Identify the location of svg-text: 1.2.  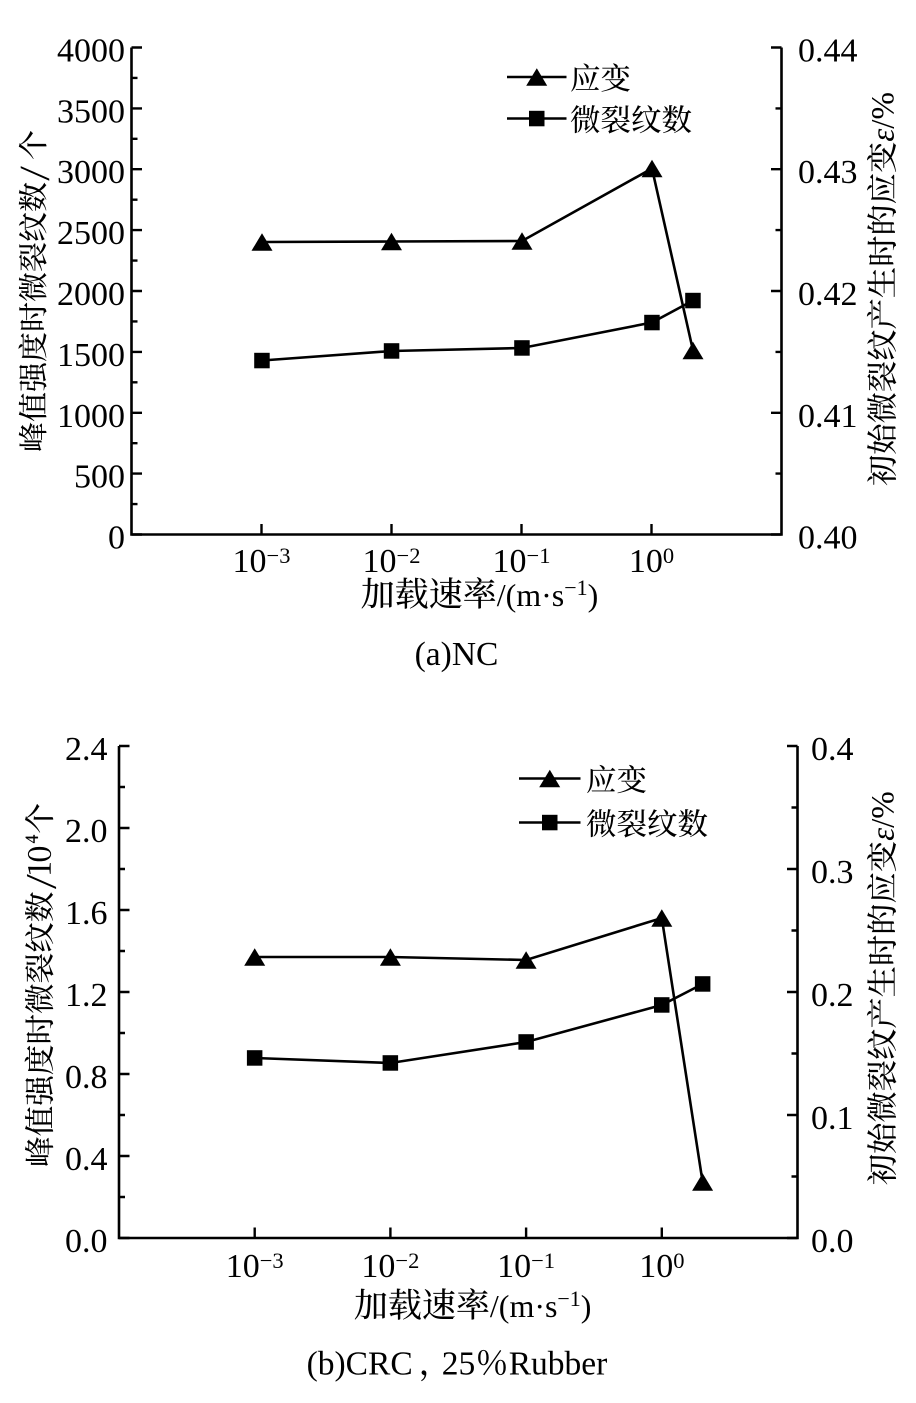
(86, 995).